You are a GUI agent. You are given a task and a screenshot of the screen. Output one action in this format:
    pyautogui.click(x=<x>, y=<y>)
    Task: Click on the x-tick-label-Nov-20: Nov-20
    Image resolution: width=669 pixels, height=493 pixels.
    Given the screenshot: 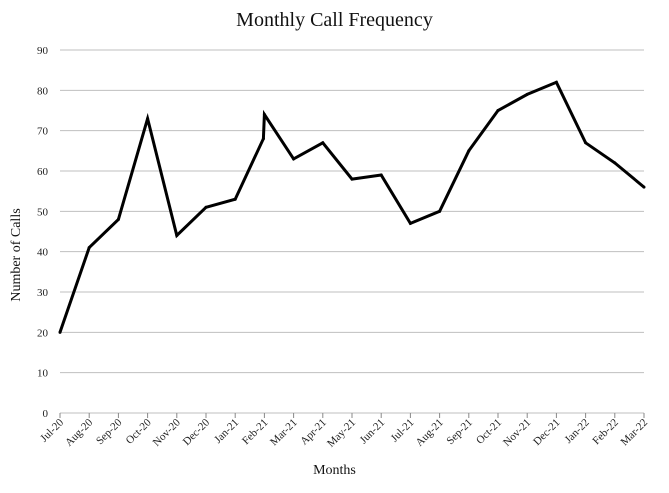 What is the action you would take?
    pyautogui.click(x=167, y=432)
    